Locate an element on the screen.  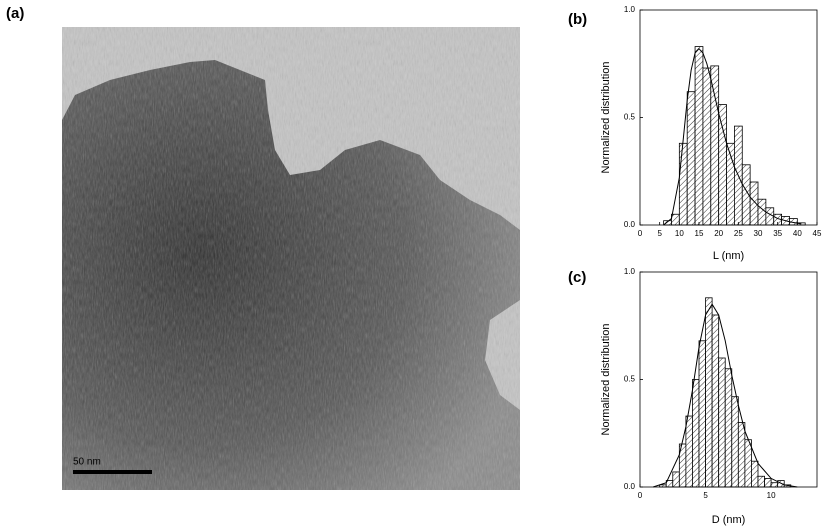
panel-label: (b) is located at coordinates (577, 19).